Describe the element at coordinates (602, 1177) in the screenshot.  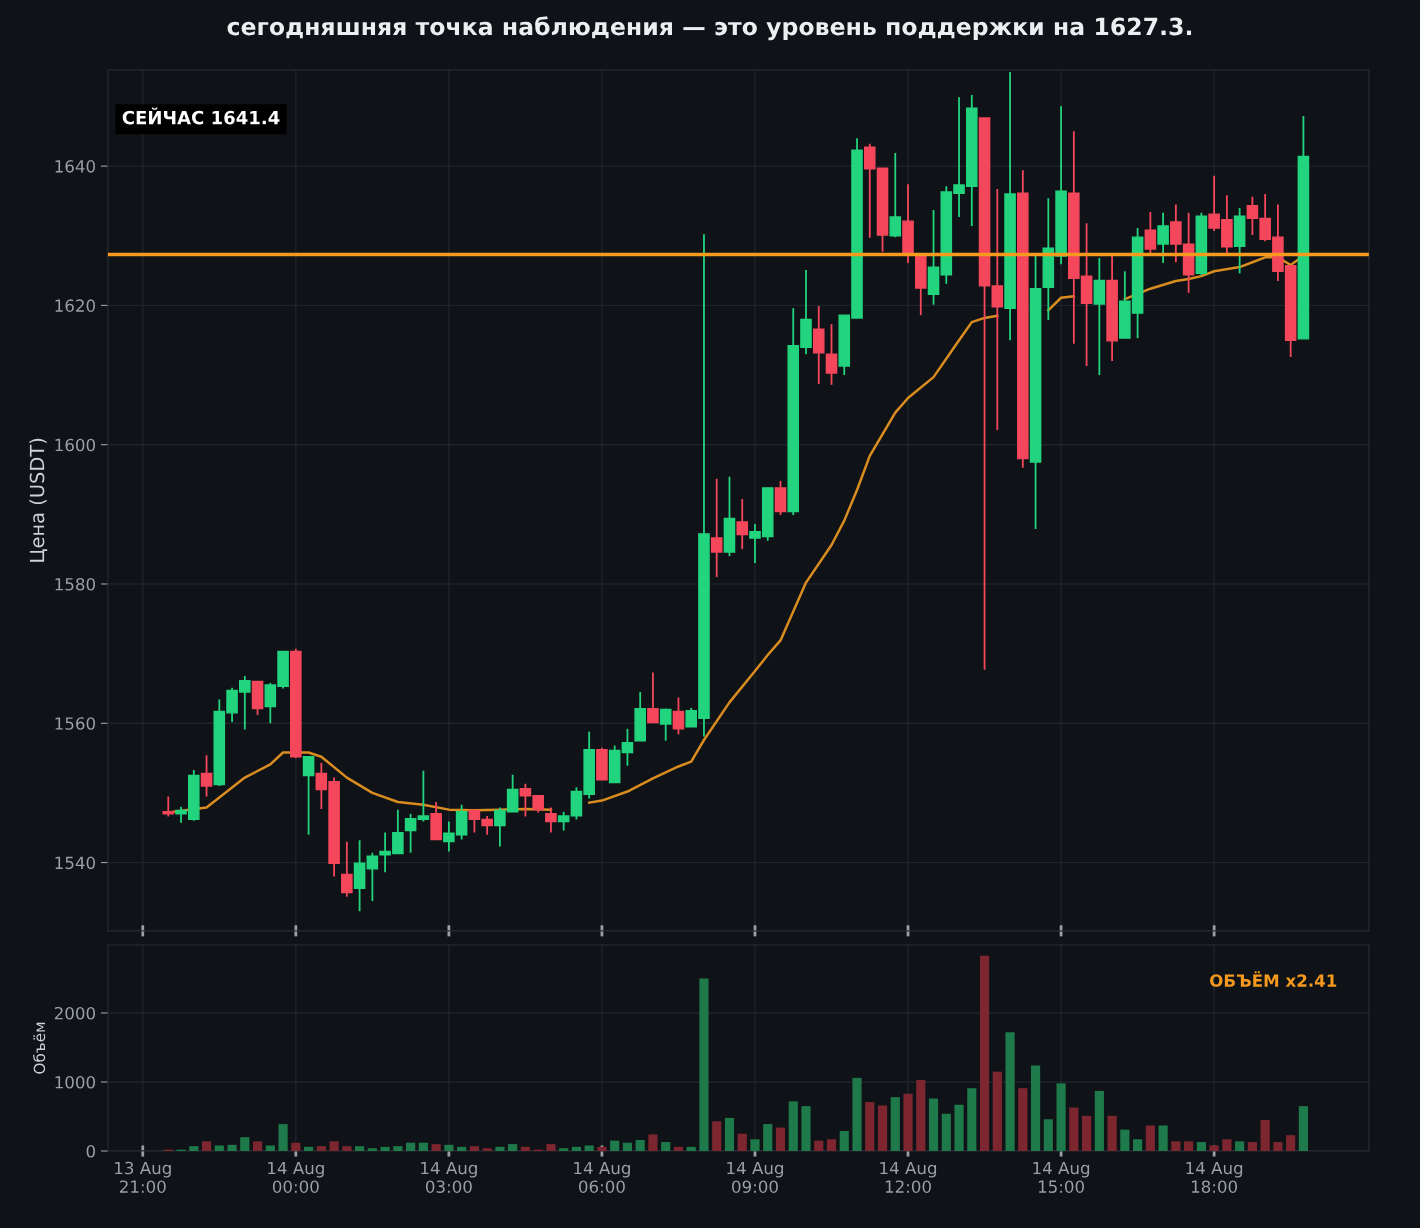
I see `x-tick-label: 14 Aug 06:00` at that location.